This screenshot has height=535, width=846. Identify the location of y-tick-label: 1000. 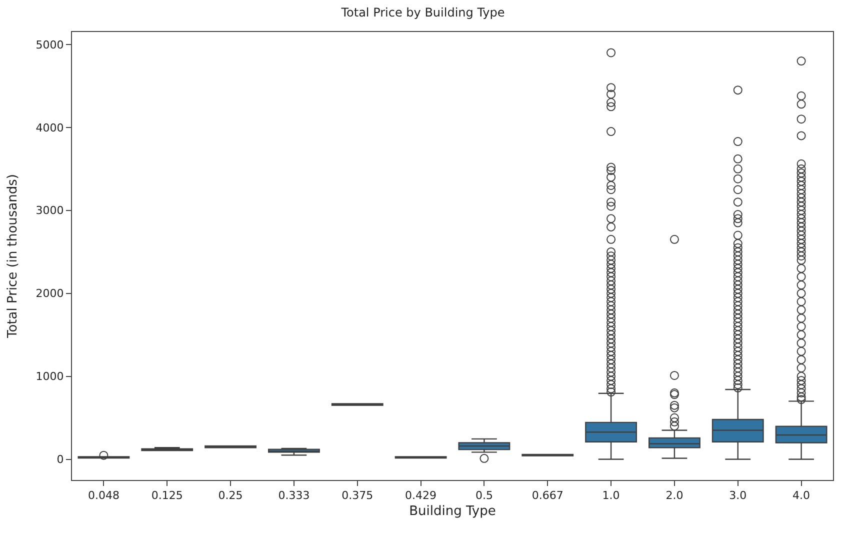
(50, 377).